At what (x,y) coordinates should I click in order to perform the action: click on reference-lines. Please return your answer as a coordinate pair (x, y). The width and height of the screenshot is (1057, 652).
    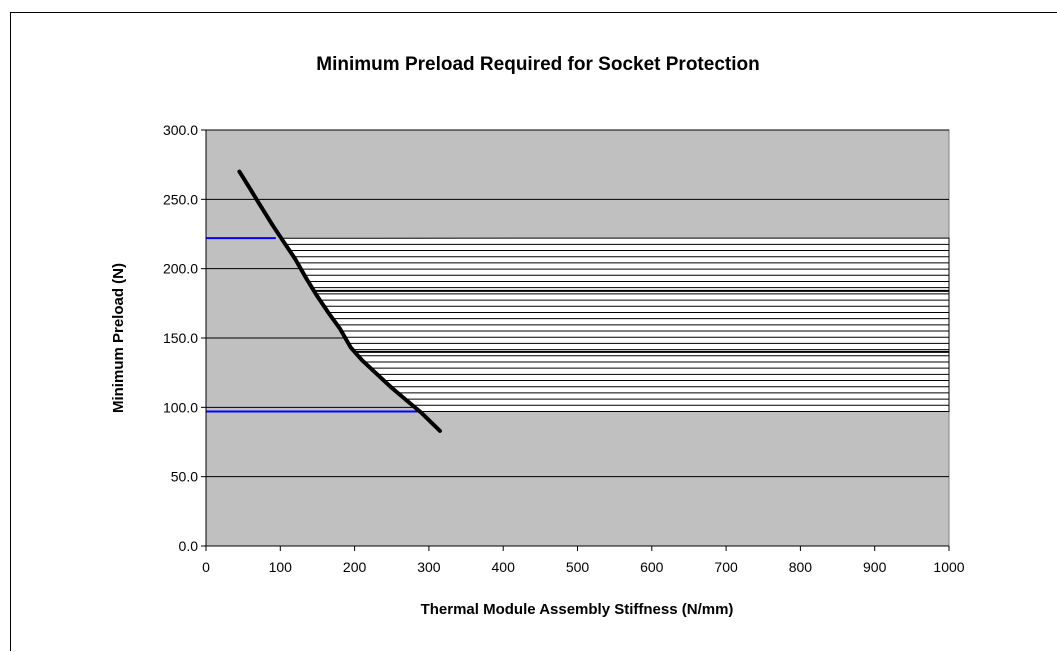
    Looking at the image, I should click on (314, 325).